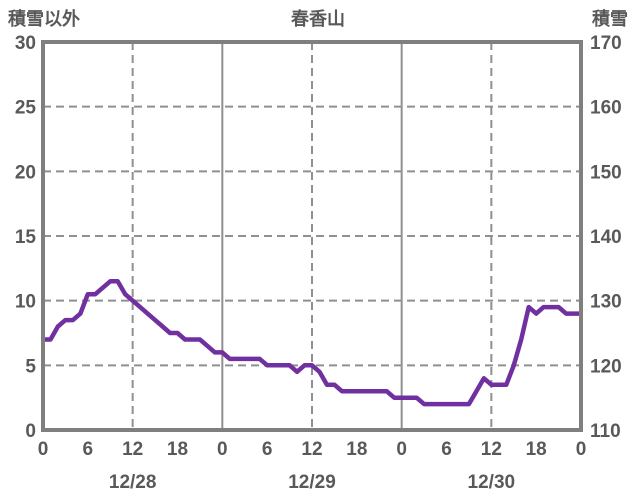  Describe the element at coordinates (26, 108) in the screenshot. I see `left-axis-tick: 25` at that location.